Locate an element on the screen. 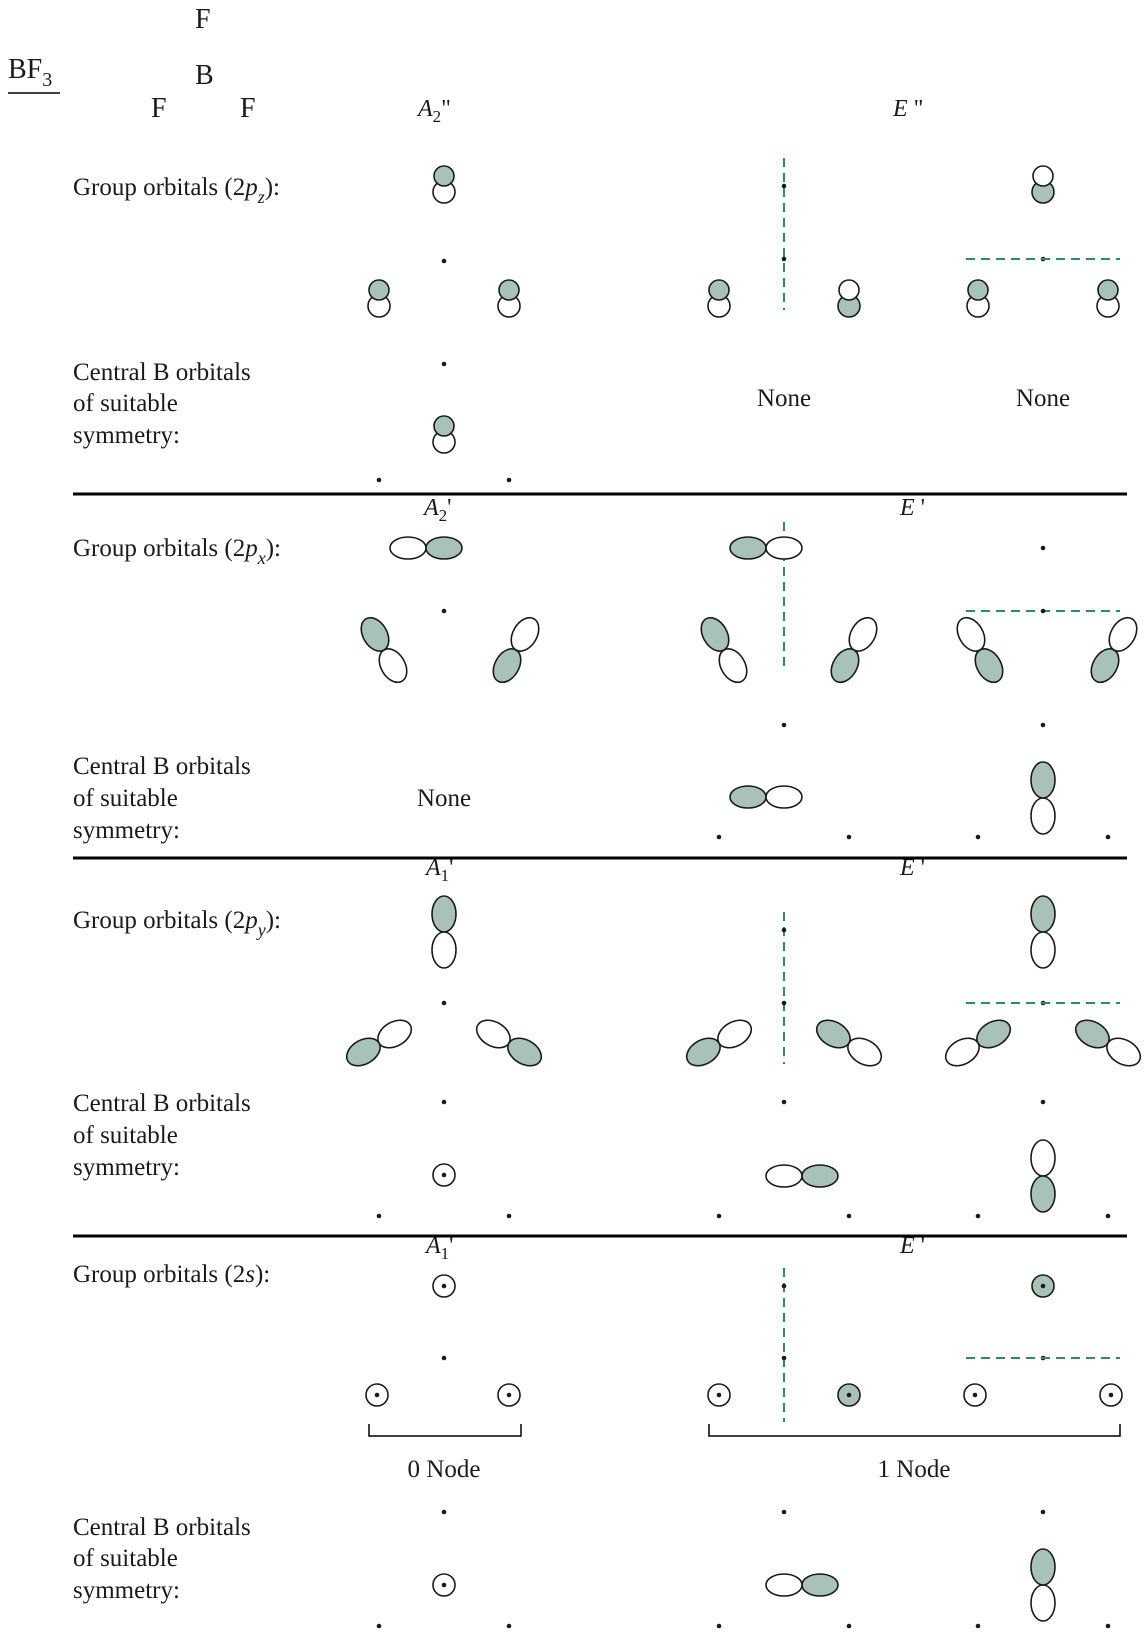  symmetry-label-s-a: A1' is located at coordinates (439, 1248).